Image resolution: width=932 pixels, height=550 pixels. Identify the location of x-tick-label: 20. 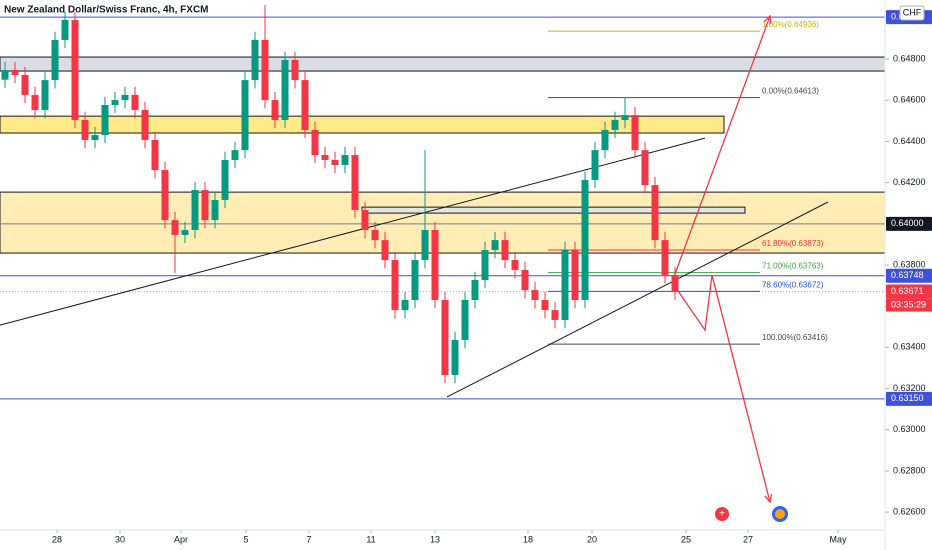
(592, 539).